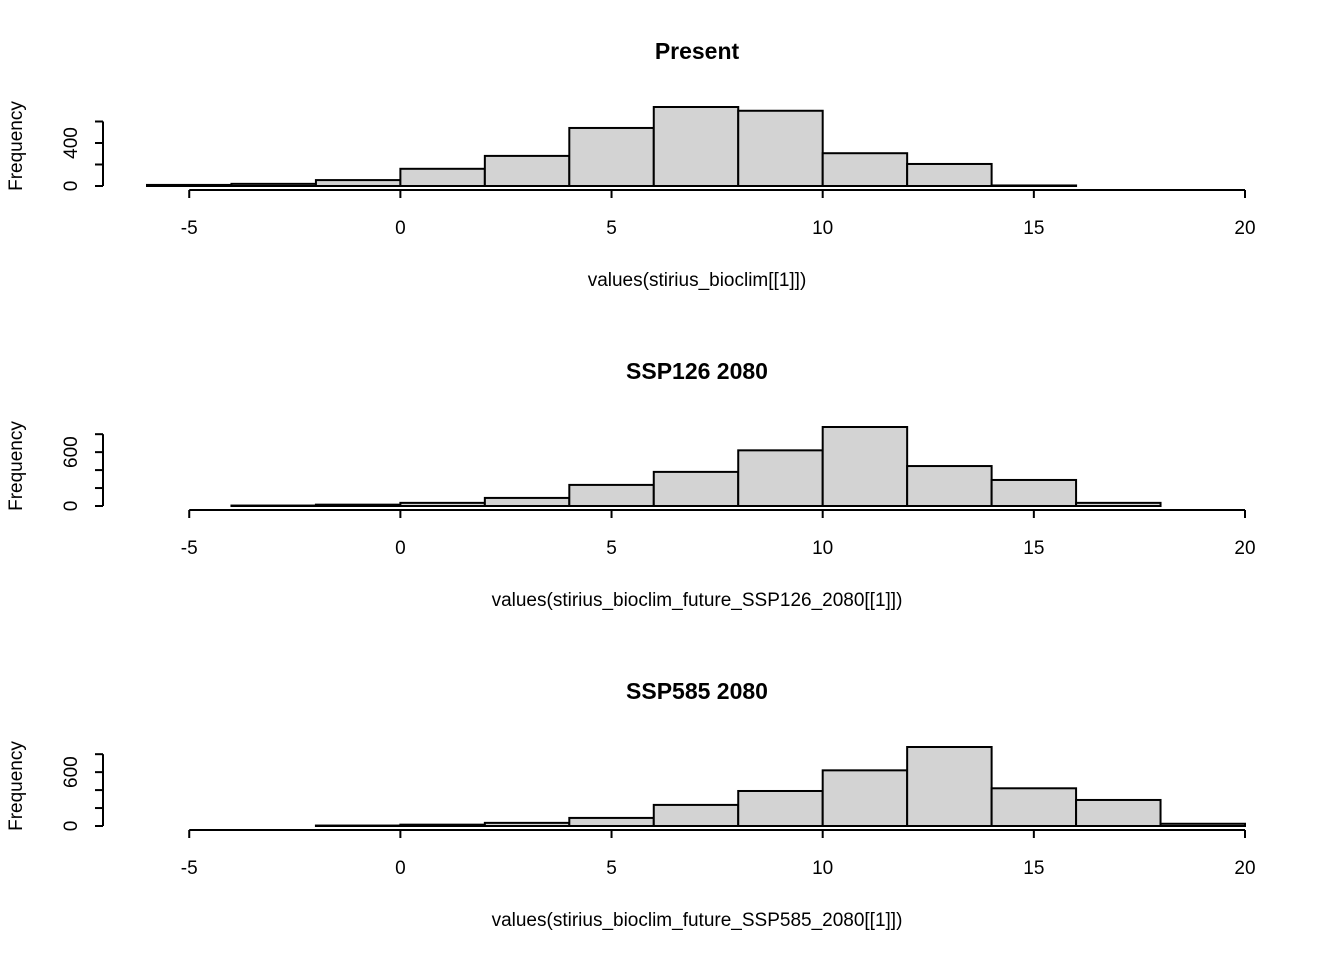  I want to click on chart-title: SSP126 2080, so click(697, 371).